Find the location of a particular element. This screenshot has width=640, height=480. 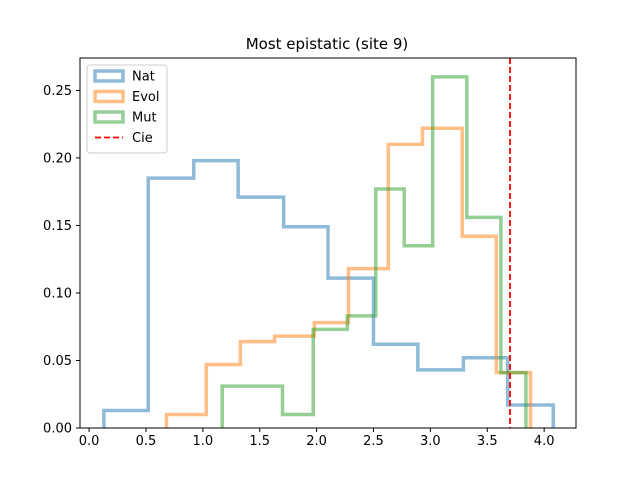

x-tick-label: 2.0 is located at coordinates (316, 441).